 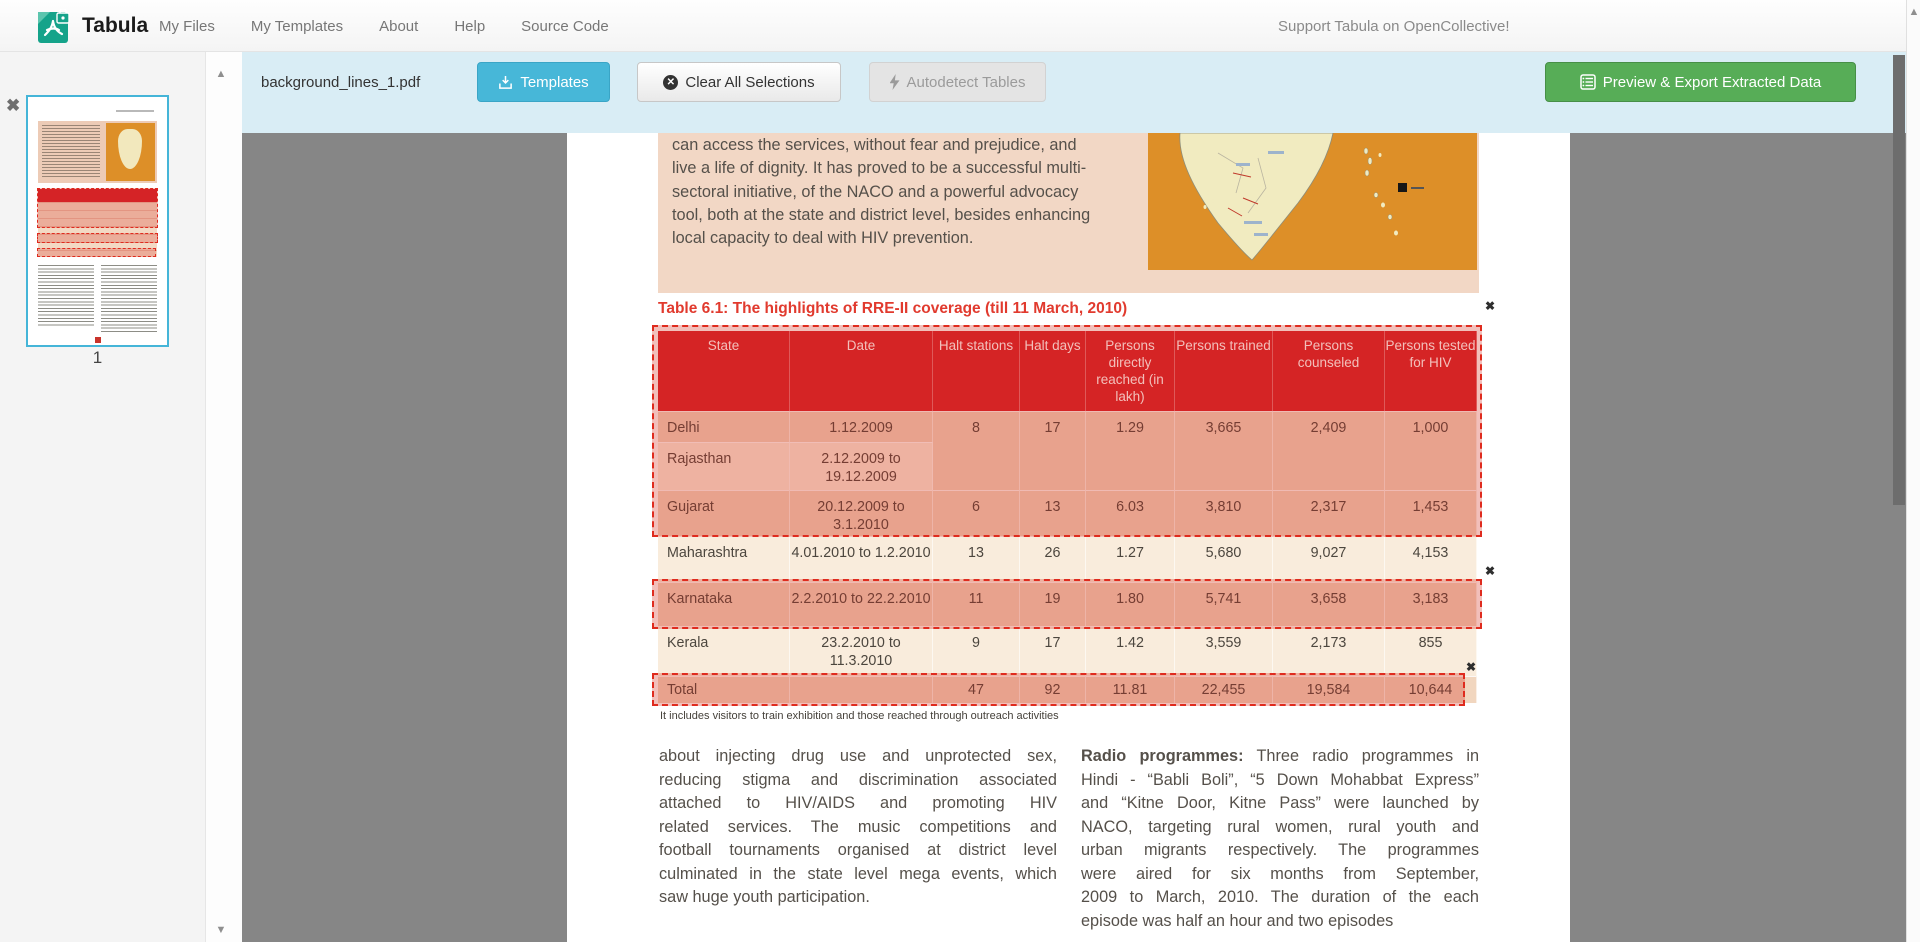 What do you see at coordinates (1490, 571) in the screenshot?
I see `remove-selection-2-button: ✖` at bounding box center [1490, 571].